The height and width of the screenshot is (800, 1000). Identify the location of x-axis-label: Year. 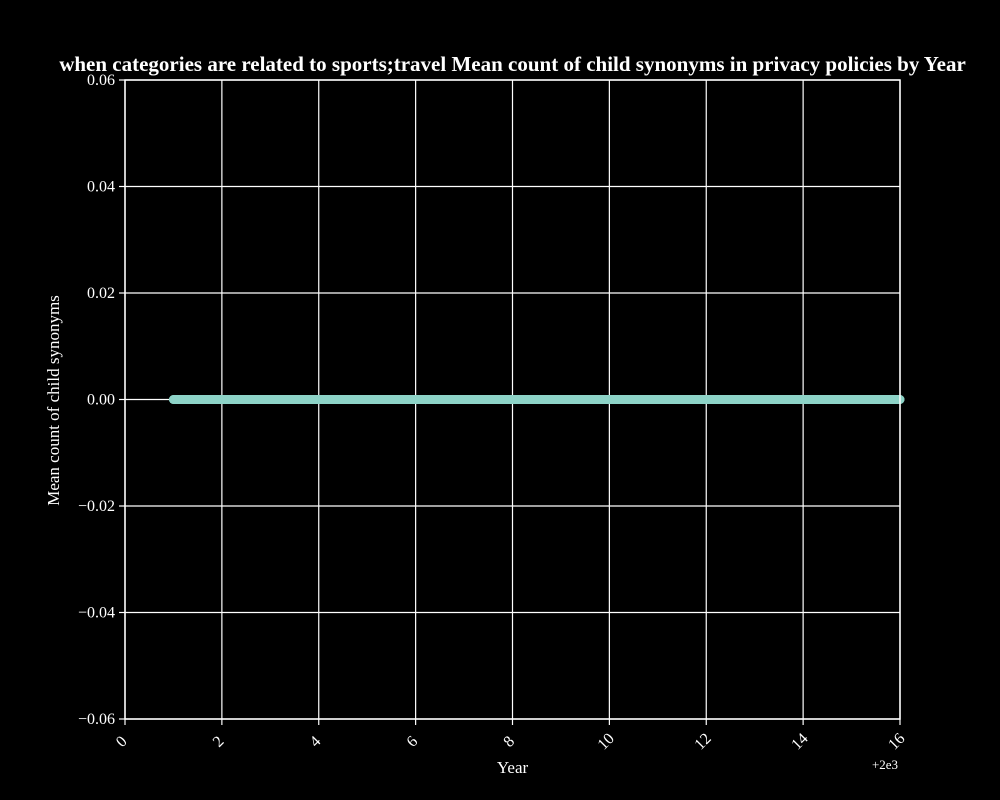
(513, 767).